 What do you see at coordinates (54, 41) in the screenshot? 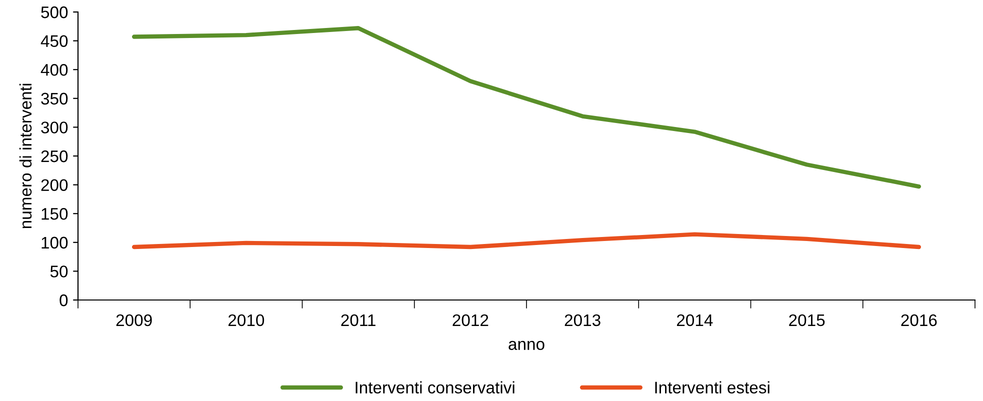
I see `y-tick-label: 450` at bounding box center [54, 41].